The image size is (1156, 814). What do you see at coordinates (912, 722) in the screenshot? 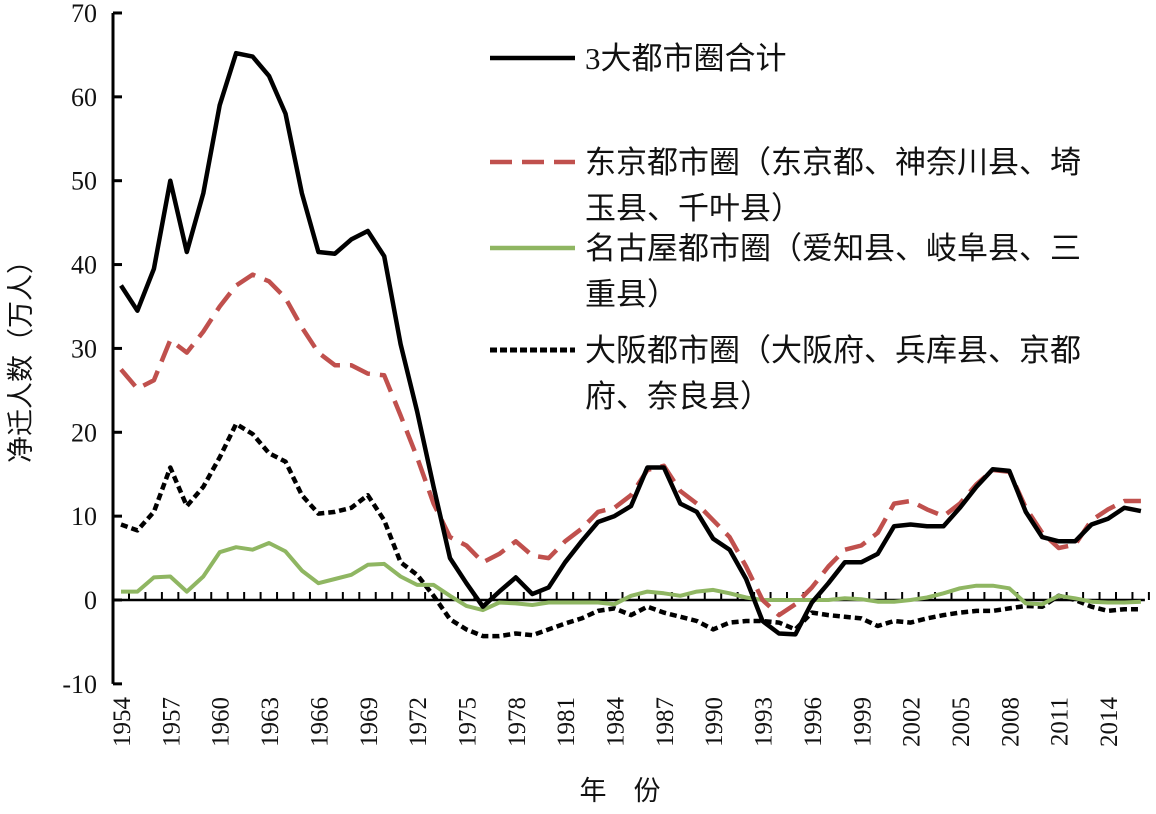
I see `x-tick-label: 2002` at bounding box center [912, 722].